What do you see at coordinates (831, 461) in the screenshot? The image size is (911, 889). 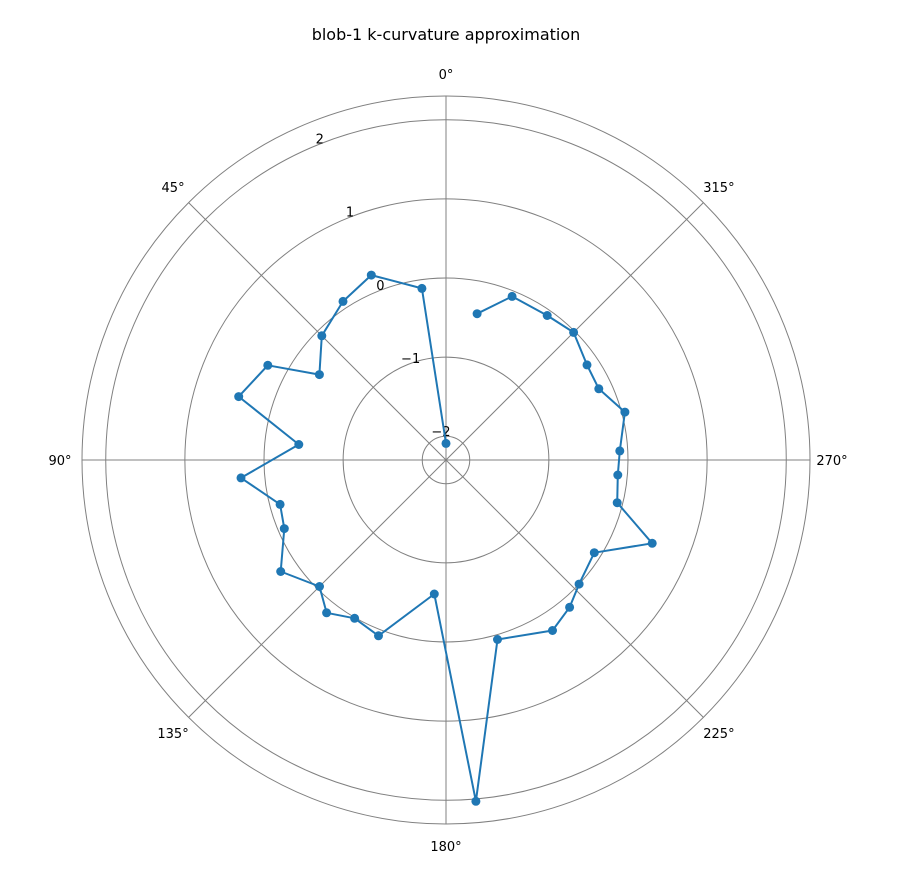 I see `angular-tick-label: 270°` at bounding box center [831, 461].